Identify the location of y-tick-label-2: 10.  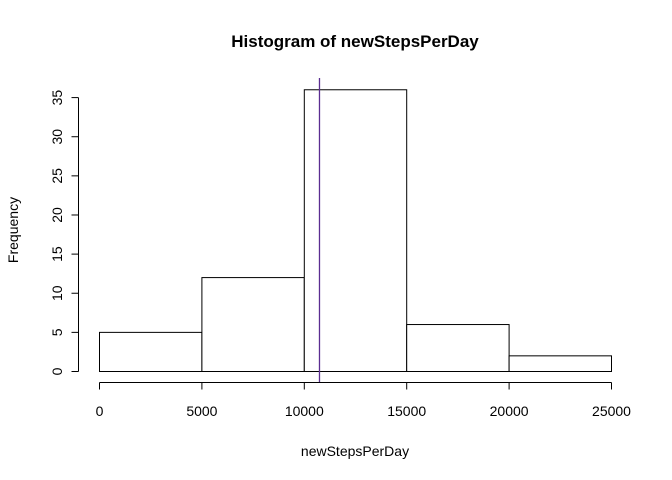
(57, 293).